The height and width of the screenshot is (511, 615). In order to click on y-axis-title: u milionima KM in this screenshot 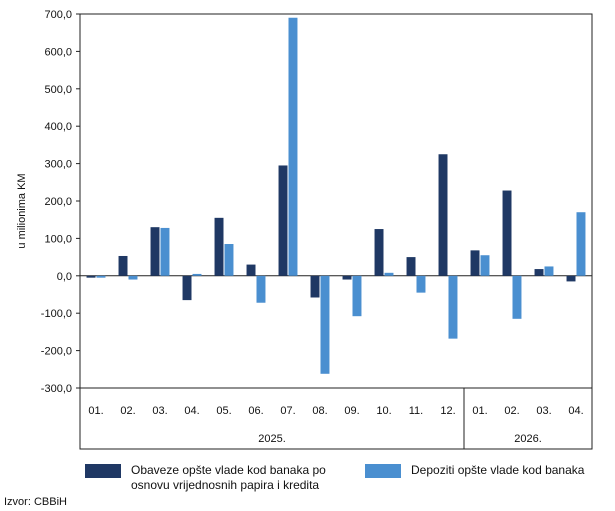, I will do `click(22, 211)`.